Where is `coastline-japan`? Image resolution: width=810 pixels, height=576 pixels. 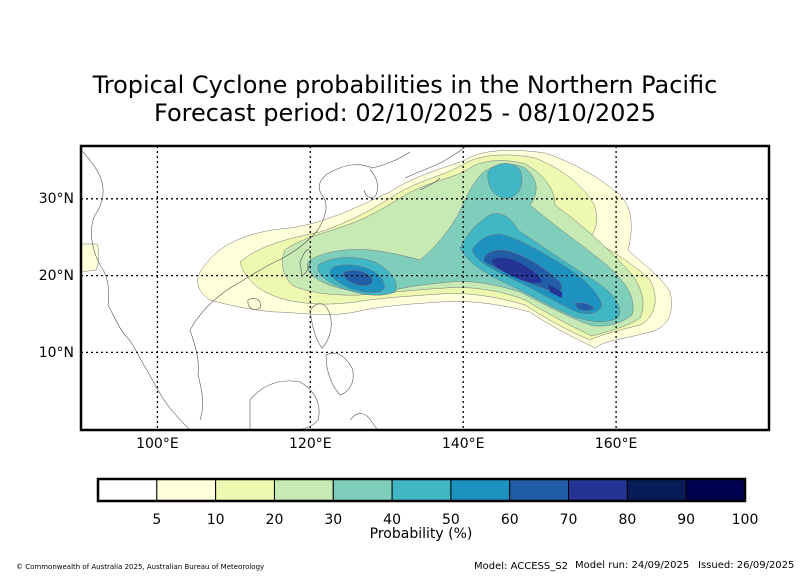 coastline-japan is located at coordinates (435, 168).